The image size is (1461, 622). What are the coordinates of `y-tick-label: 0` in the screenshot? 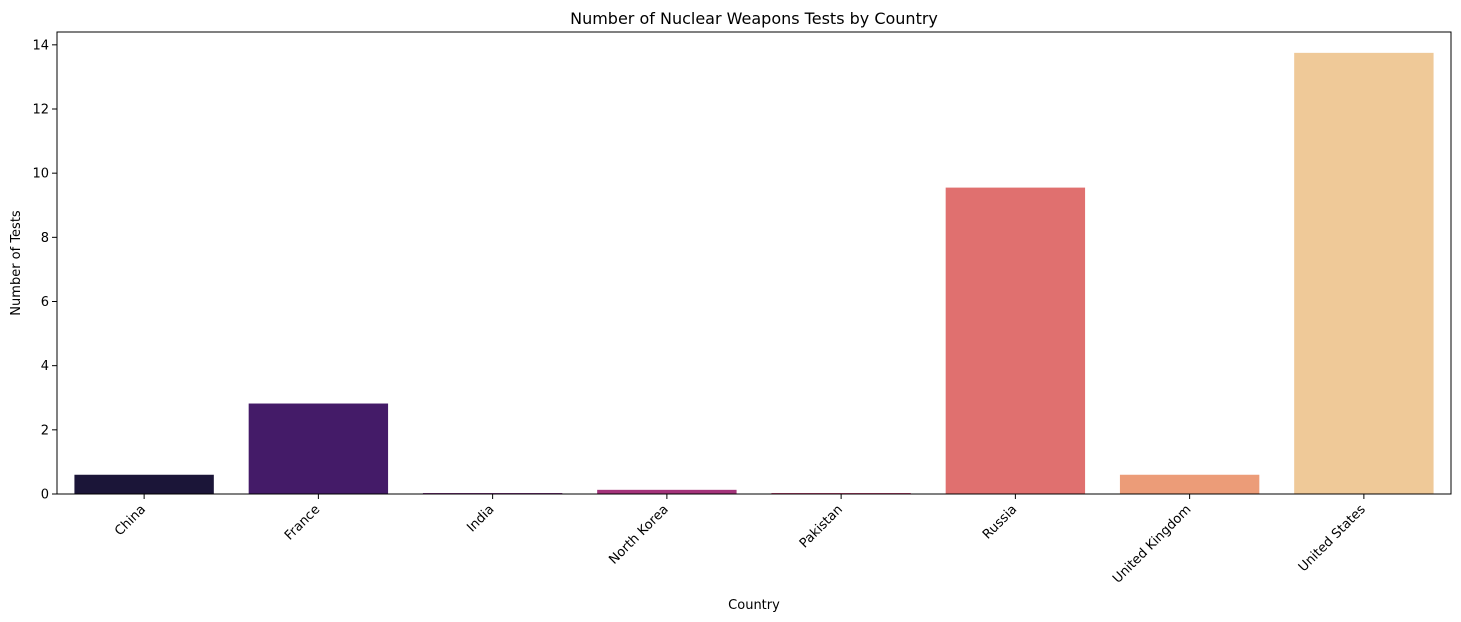 It's located at (45, 495).